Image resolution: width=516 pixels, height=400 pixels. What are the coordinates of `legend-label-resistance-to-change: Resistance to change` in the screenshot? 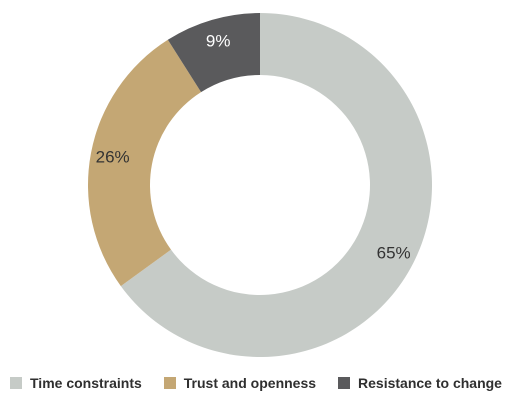 It's located at (430, 383).